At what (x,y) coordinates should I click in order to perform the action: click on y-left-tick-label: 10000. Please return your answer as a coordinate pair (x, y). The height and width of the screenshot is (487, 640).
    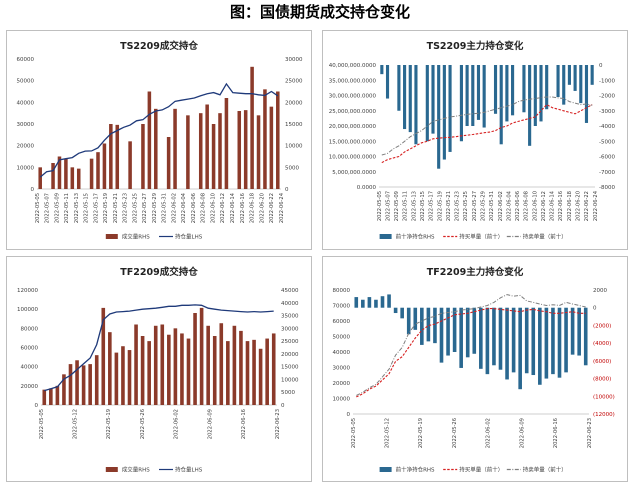
    Looking at the image, I should click on (26, 168).